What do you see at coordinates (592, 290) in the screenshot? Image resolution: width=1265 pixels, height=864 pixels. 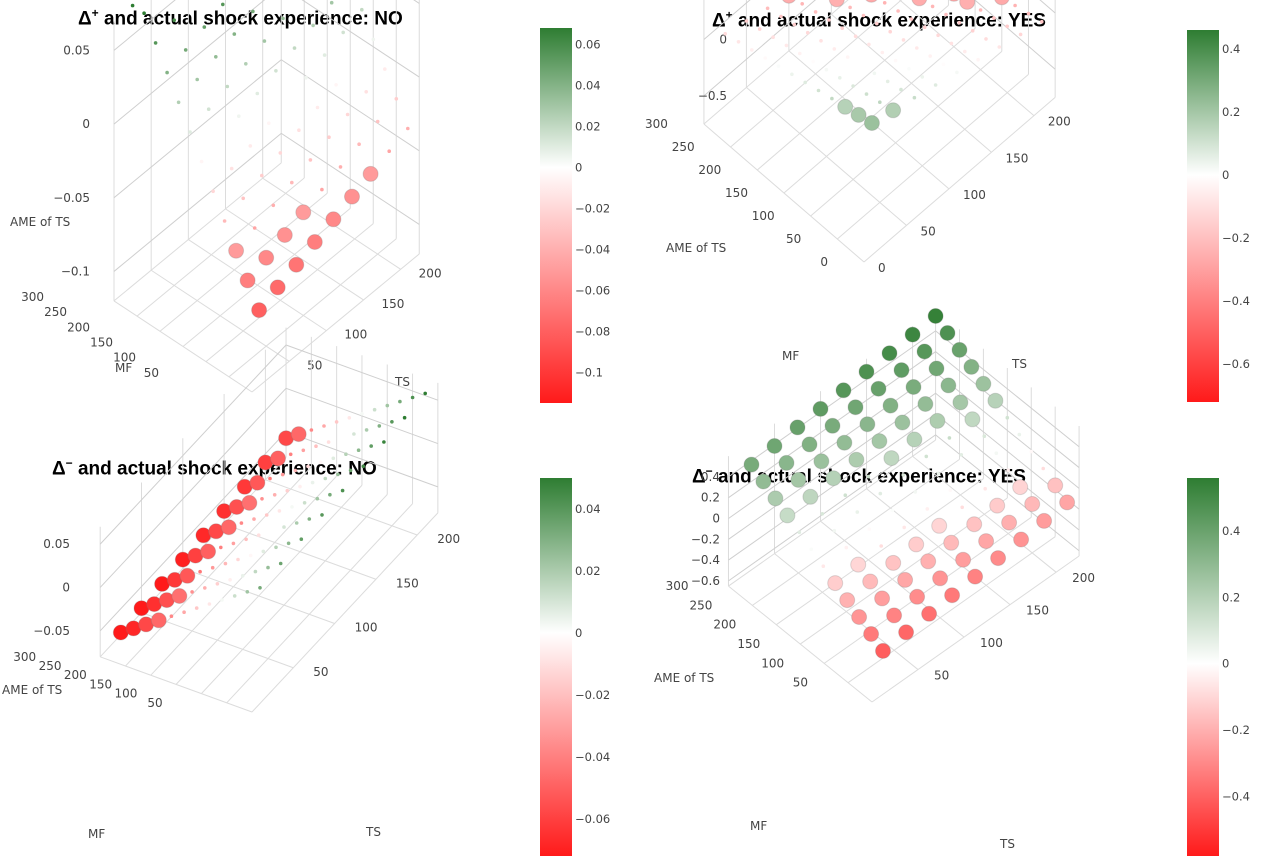 I see `colorbar-tick-label: −0.06` at bounding box center [592, 290].